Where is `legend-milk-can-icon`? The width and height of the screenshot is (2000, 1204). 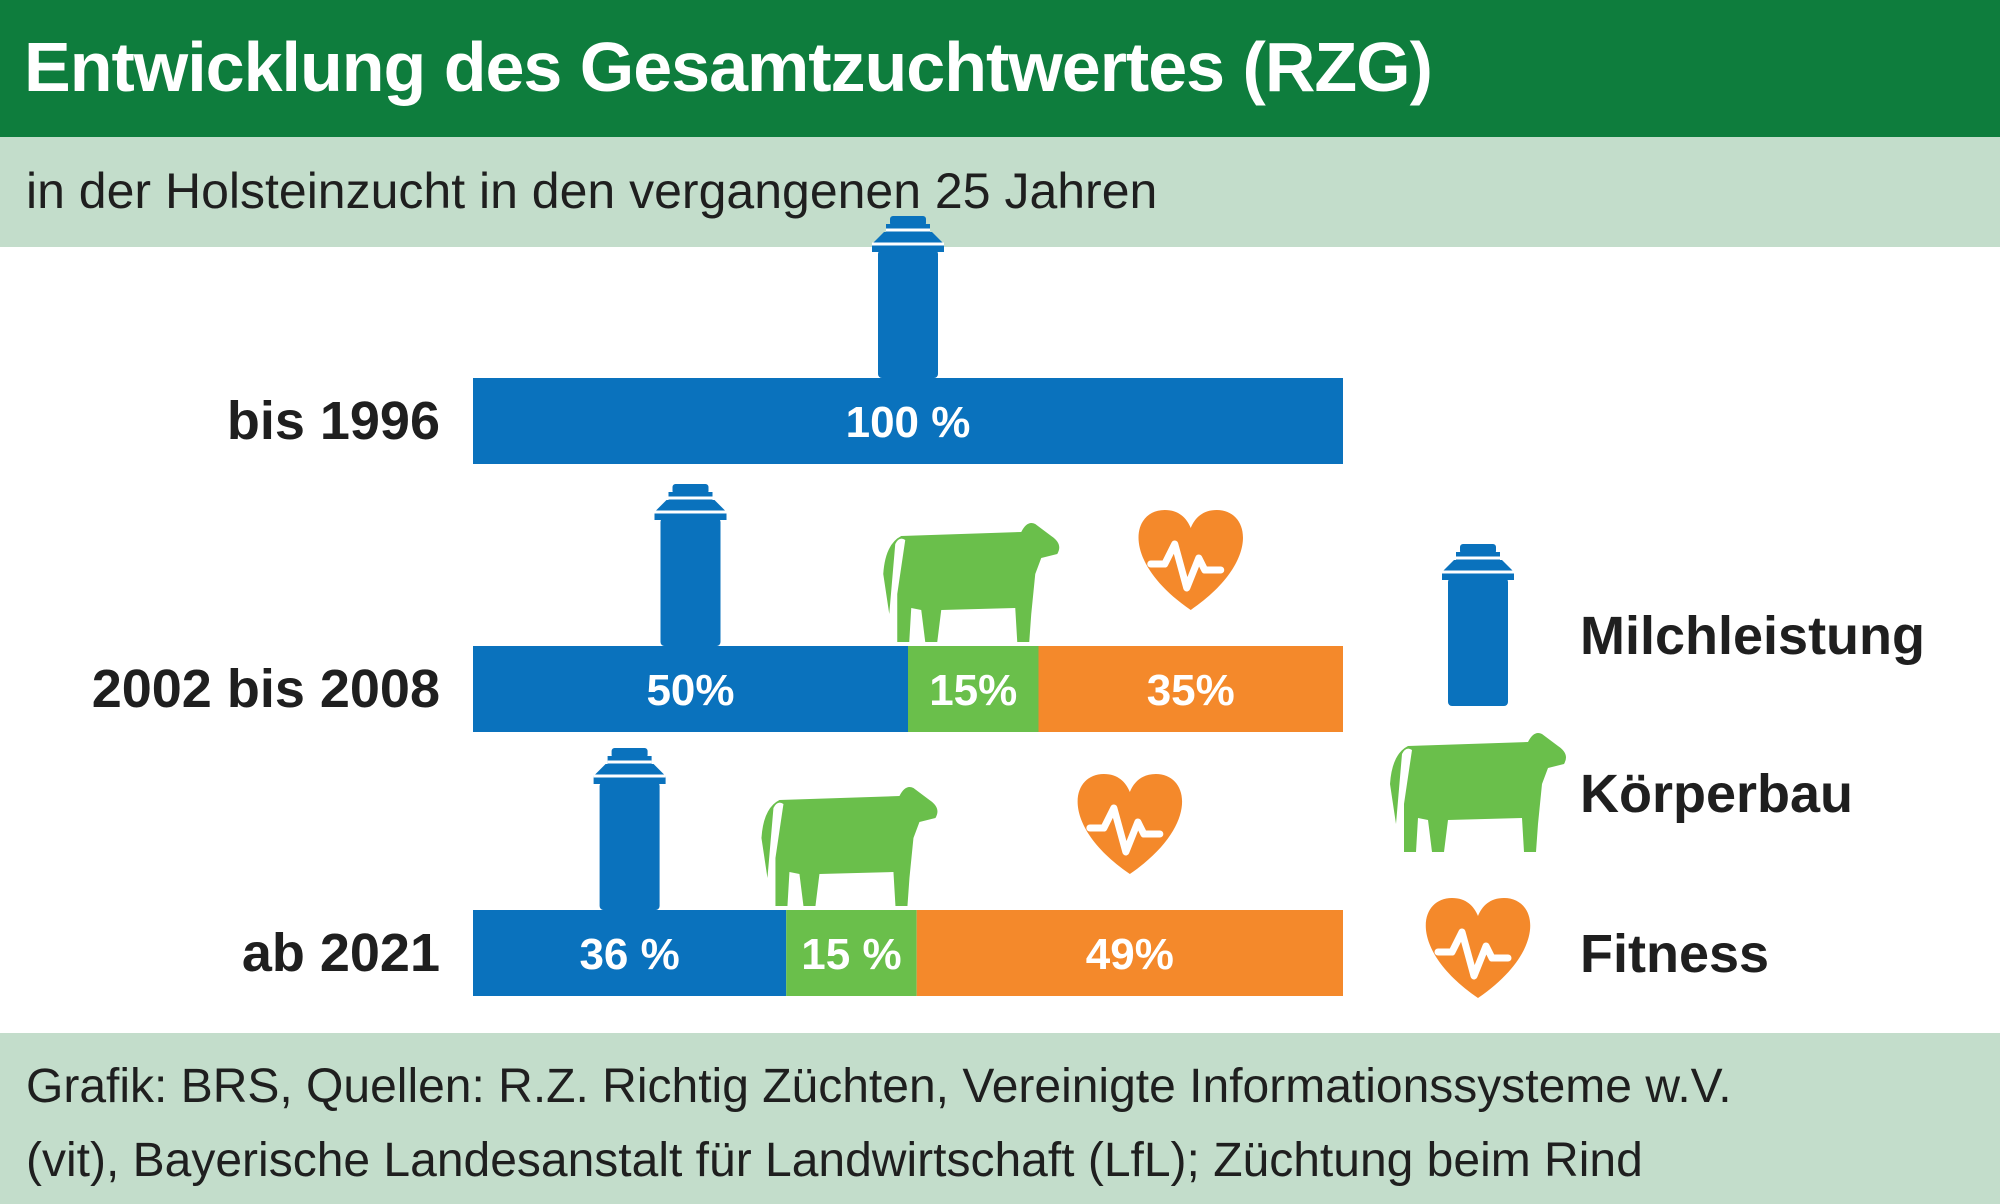
legend-milk-can-icon is located at coordinates (1478, 625).